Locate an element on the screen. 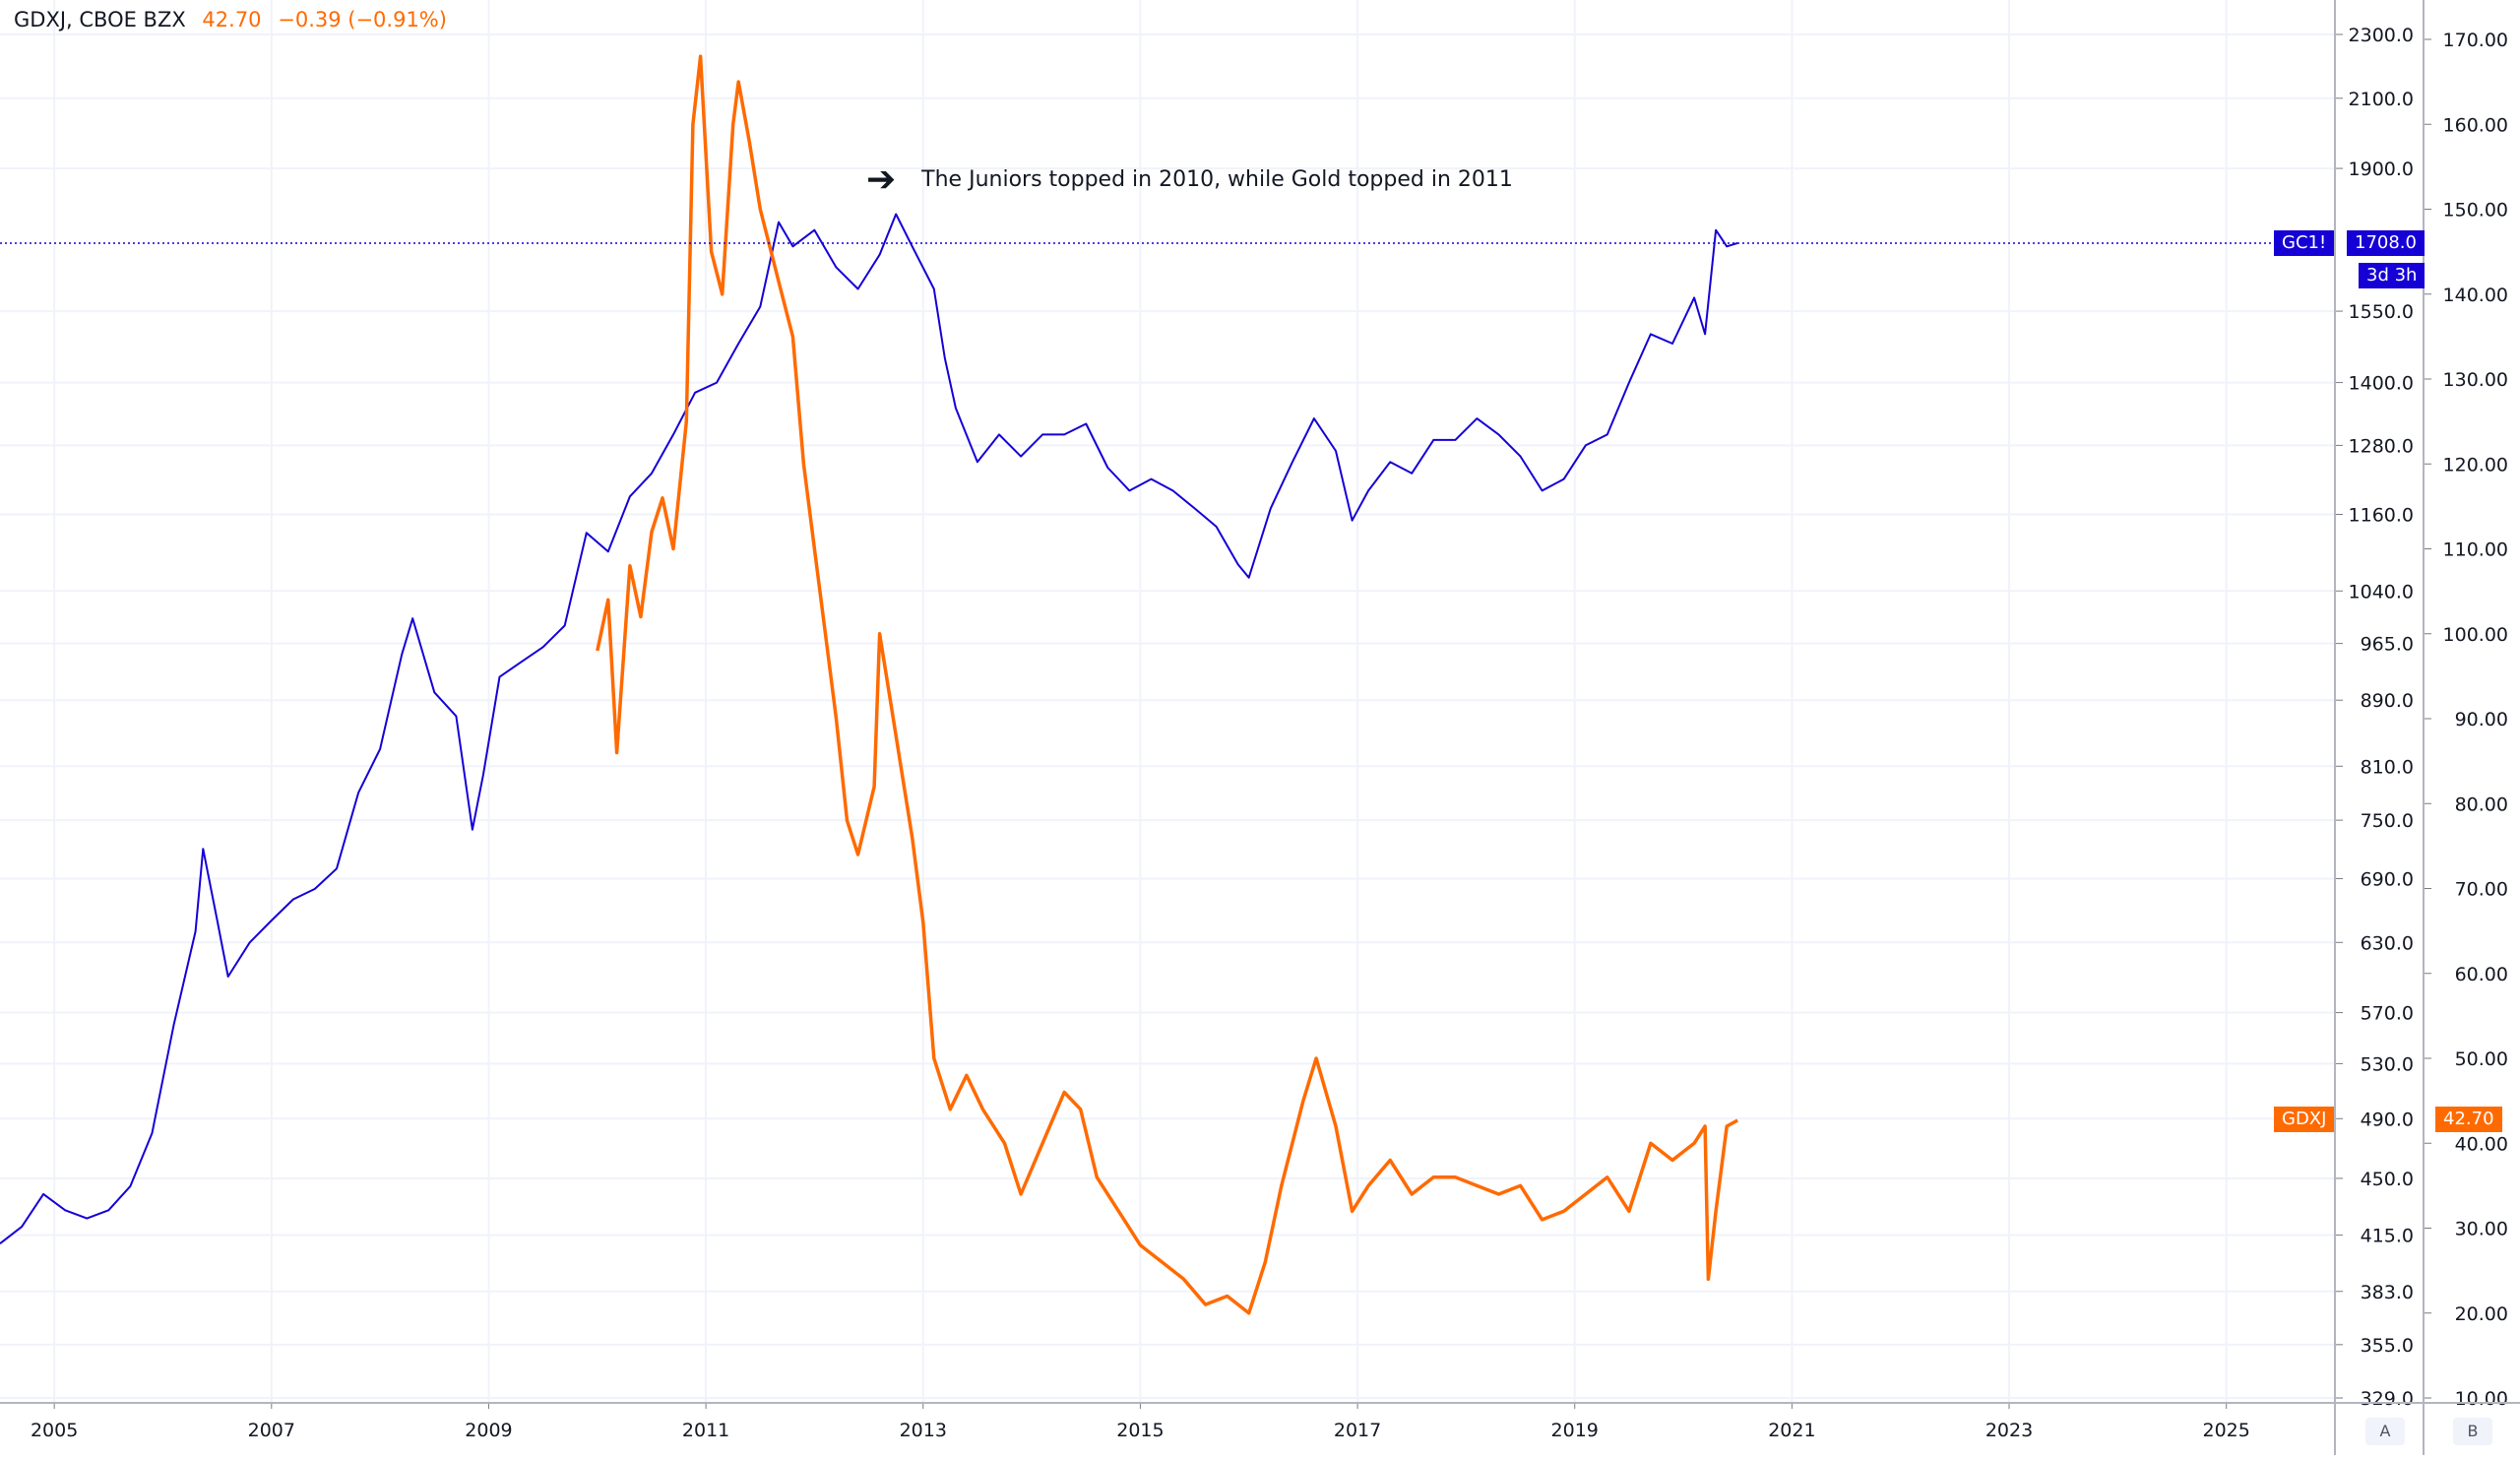 Image resolution: width=2520 pixels, height=1459 pixels. chart-header: GDXJ, CBOE BZX 42.70 −0.39 (−0.91%) is located at coordinates (230, 20).